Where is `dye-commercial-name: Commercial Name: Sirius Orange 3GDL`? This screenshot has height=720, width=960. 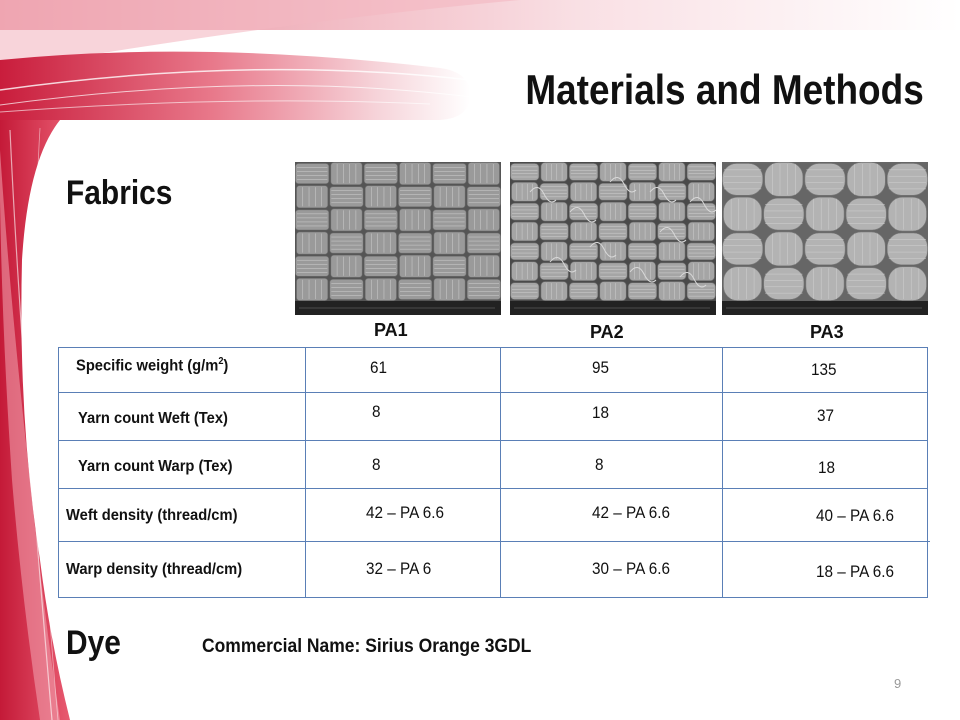 dye-commercial-name: Commercial Name: Sirius Orange 3GDL is located at coordinates (367, 646).